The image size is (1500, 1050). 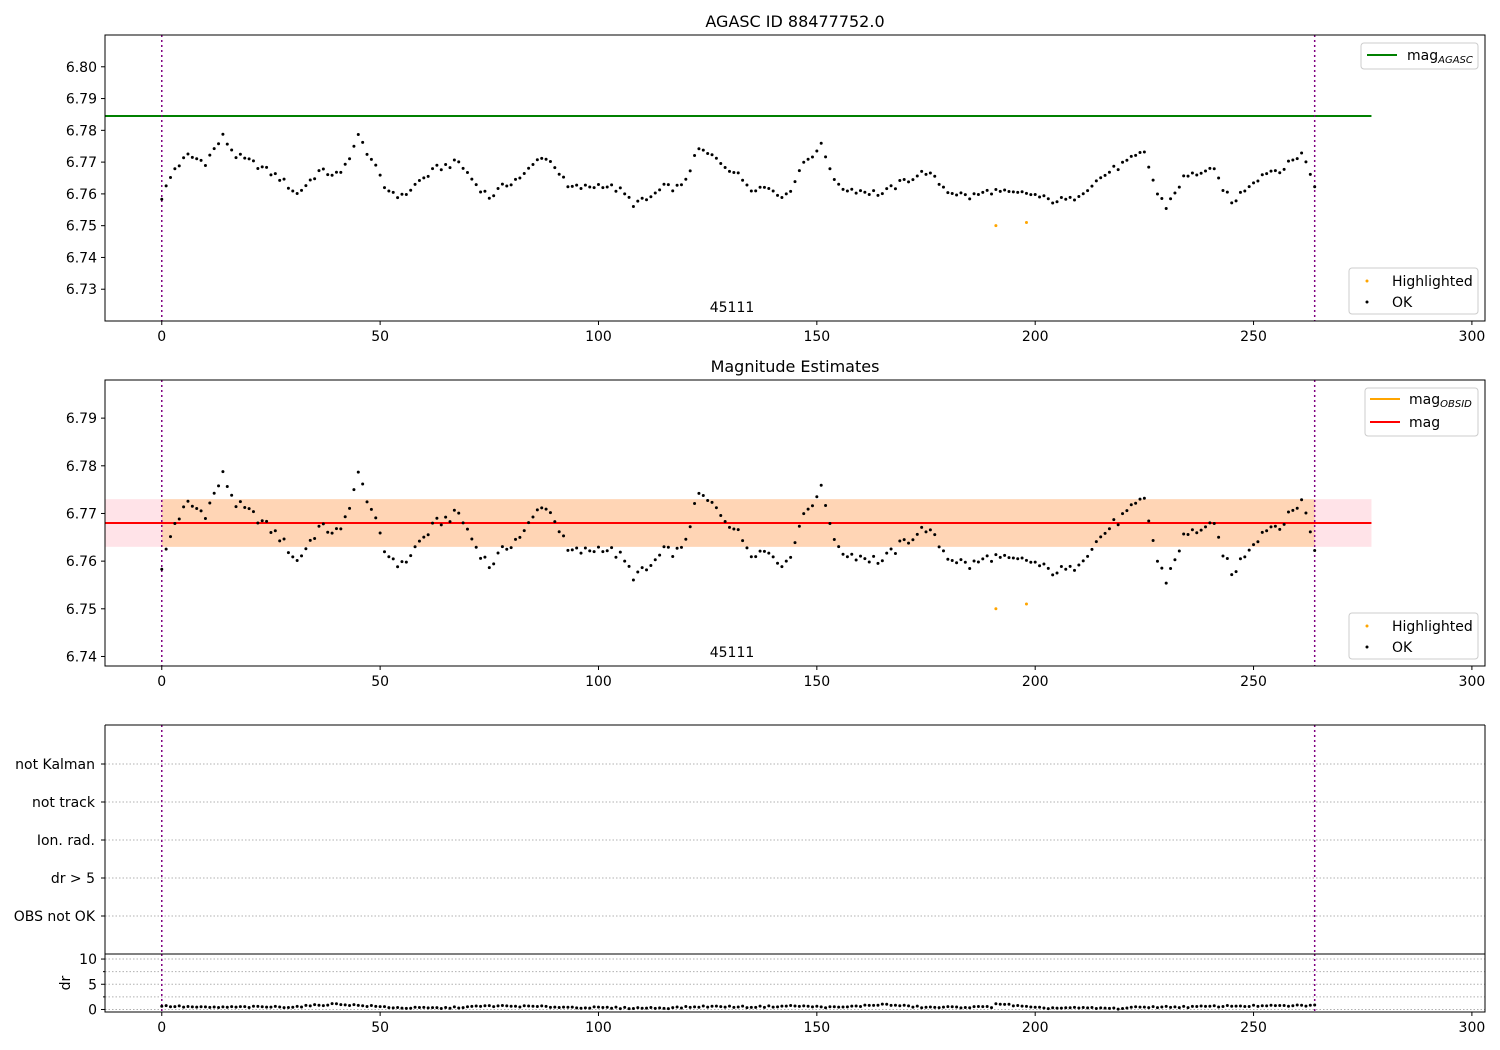 What do you see at coordinates (1253, 682) in the screenshot?
I see `p2-xtick-label: 250` at bounding box center [1253, 682].